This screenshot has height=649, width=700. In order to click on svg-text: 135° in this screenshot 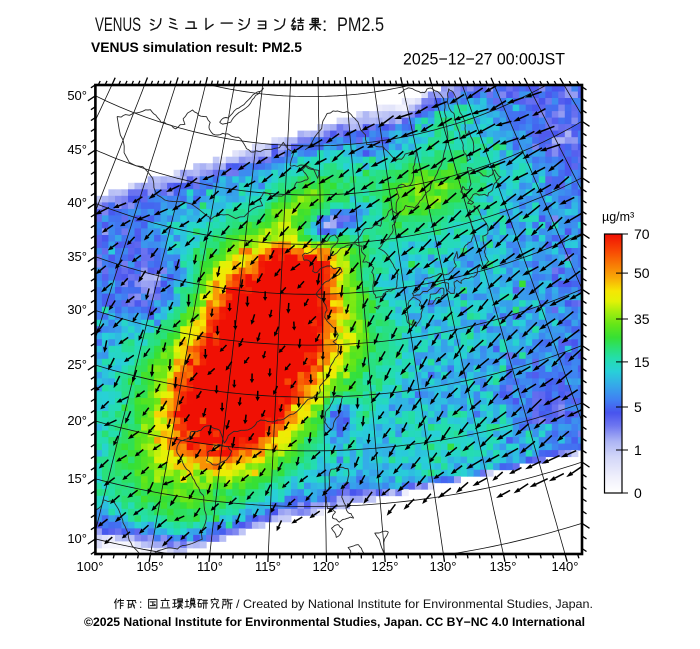, I will do `click(503, 566)`.